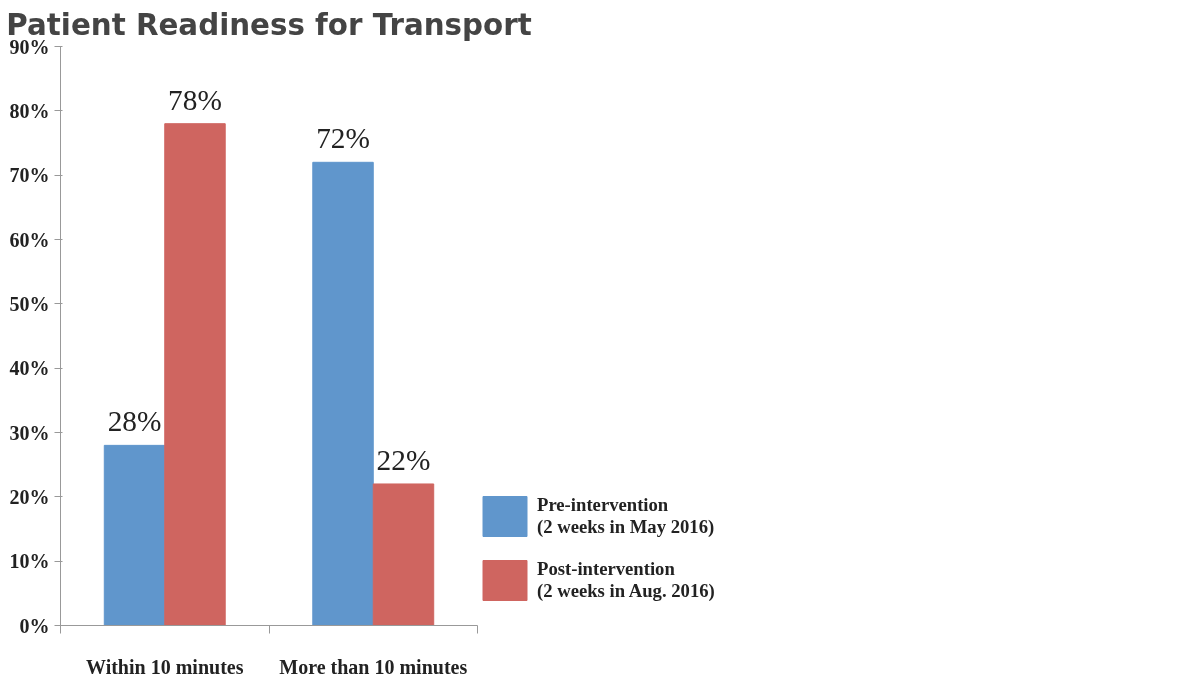 This screenshot has width=1192, height=687. Describe the element at coordinates (373, 666) in the screenshot. I see `x-tick-label: More than 10 minutes` at that location.